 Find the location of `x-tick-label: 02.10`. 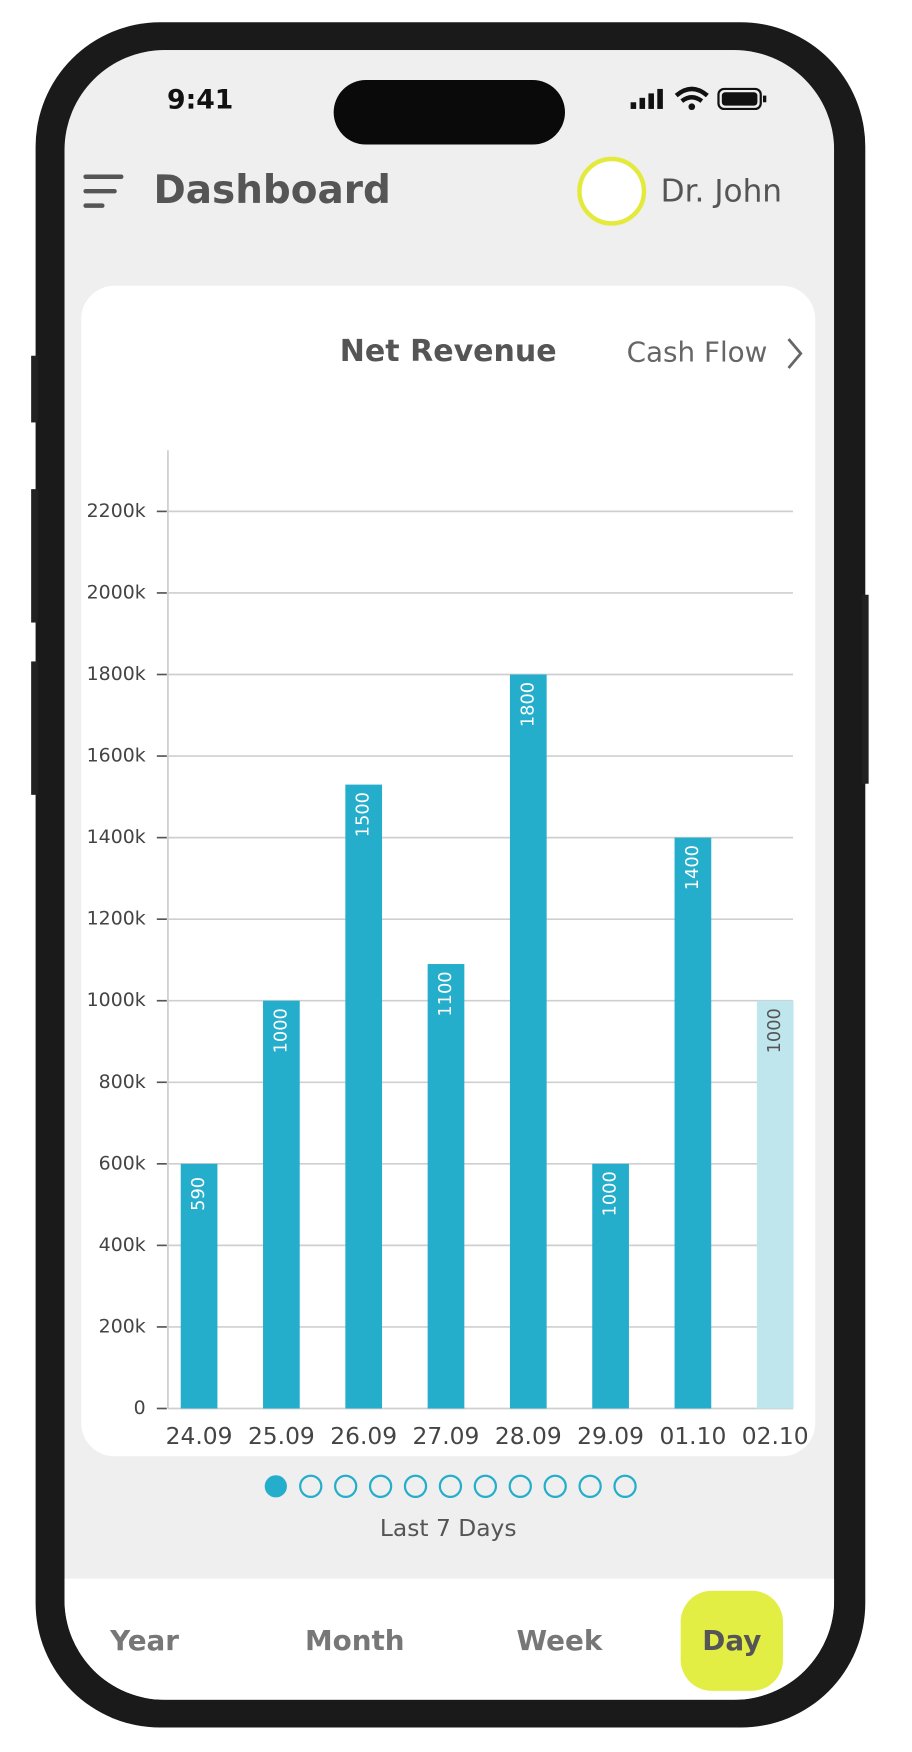

x-tick-label: 02.10 is located at coordinates (775, 1436).